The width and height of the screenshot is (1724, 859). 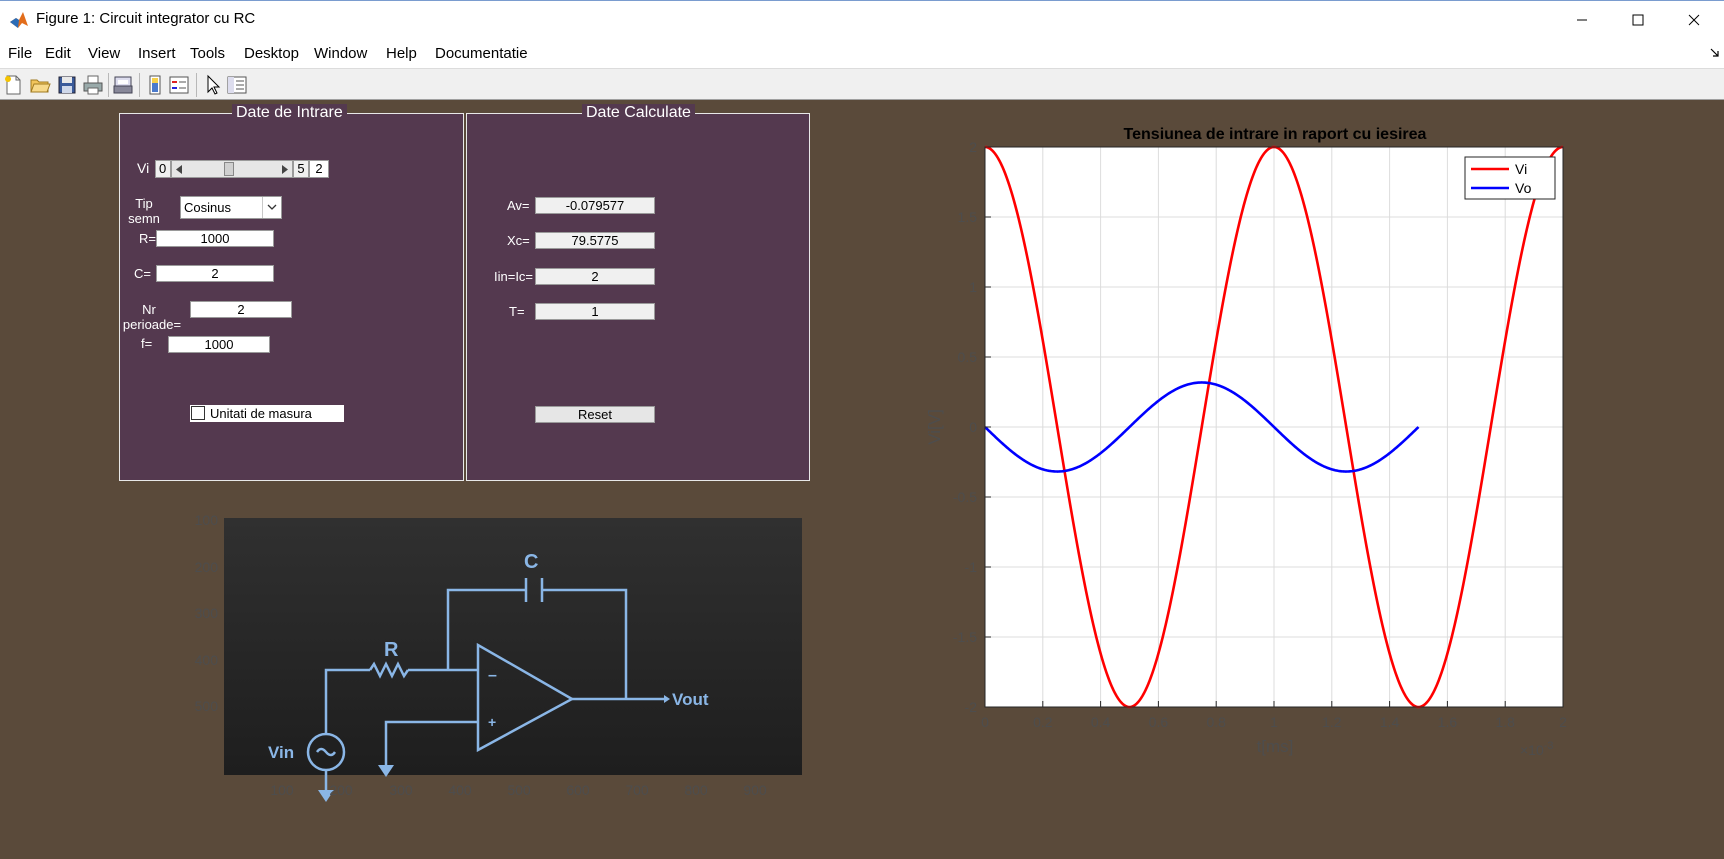 I want to click on x-tick-label: 0.2, so click(x=1043, y=722).